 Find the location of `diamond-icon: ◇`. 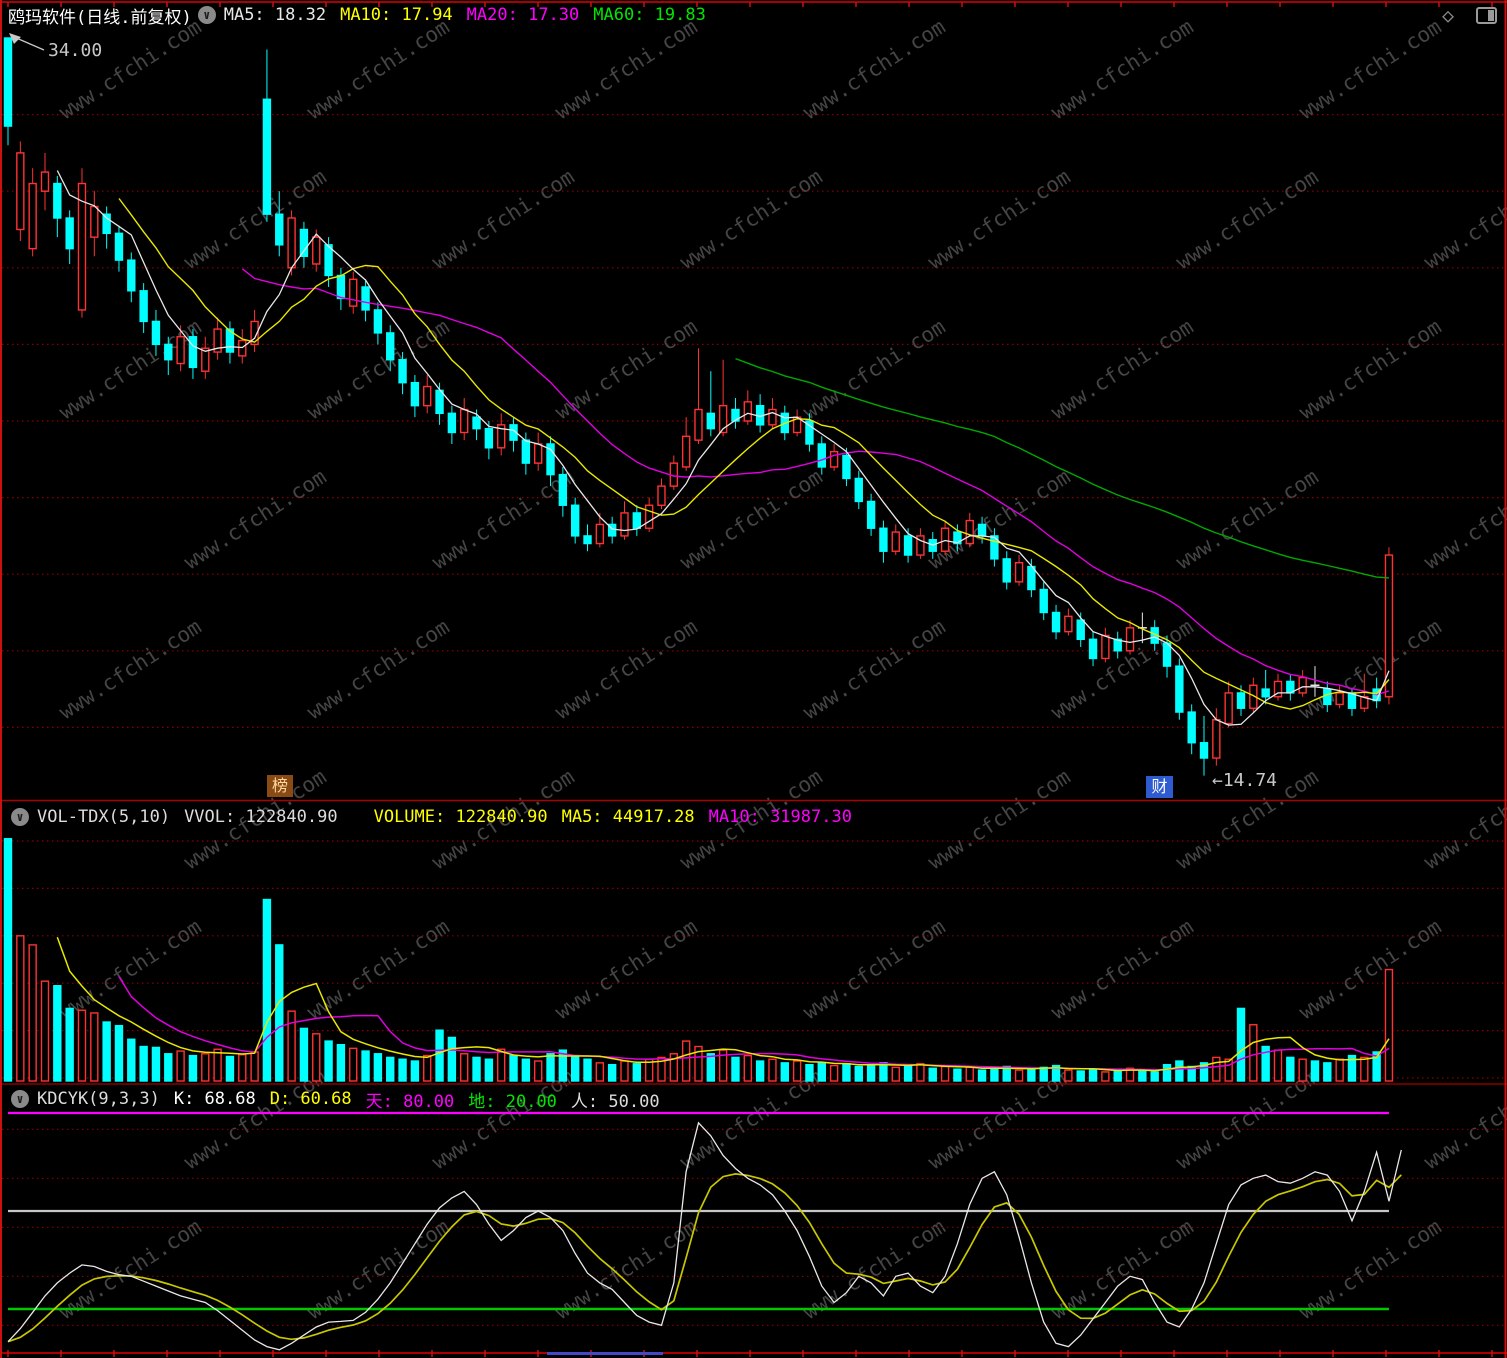

diamond-icon: ◇ is located at coordinates (1447, 15).